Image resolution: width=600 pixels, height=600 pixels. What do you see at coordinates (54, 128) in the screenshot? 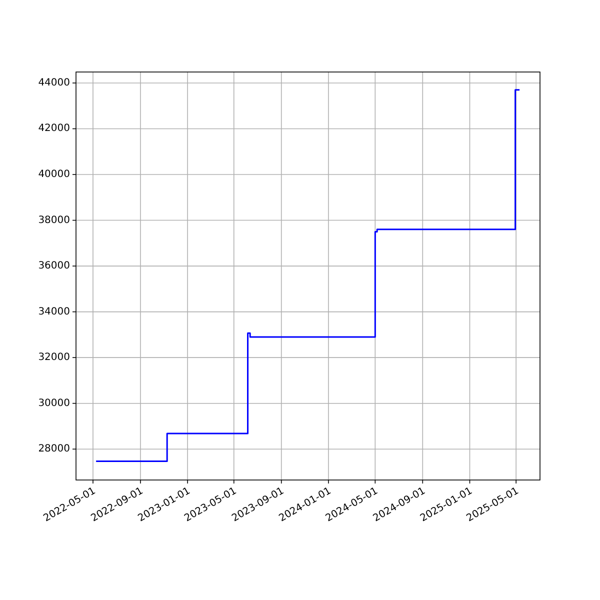
I see `y-tick-label: 42000` at bounding box center [54, 128].